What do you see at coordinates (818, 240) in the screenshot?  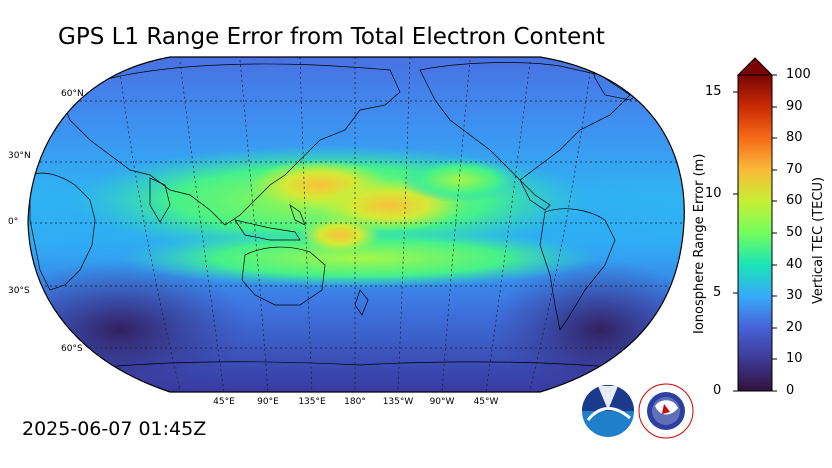 I see `colorbar-right-axis-label: Vertical TEC (TECU)` at bounding box center [818, 240].